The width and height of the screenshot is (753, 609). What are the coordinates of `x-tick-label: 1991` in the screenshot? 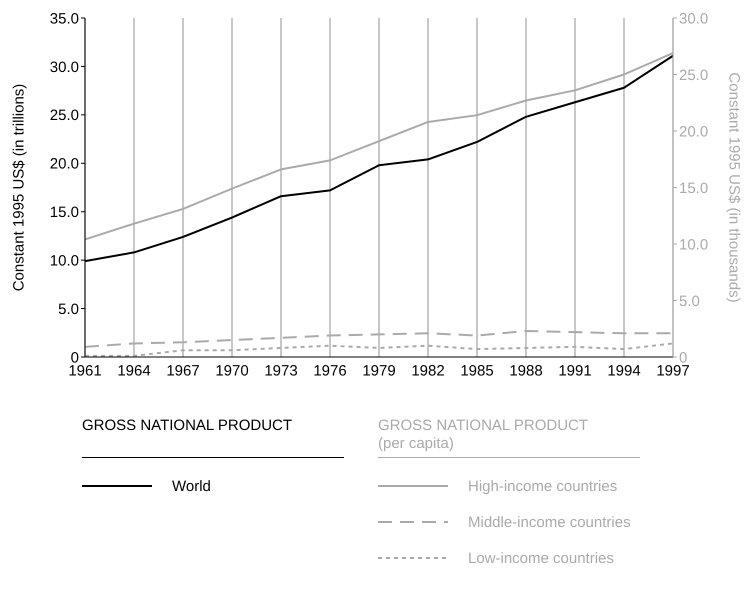 It's located at (575, 371).